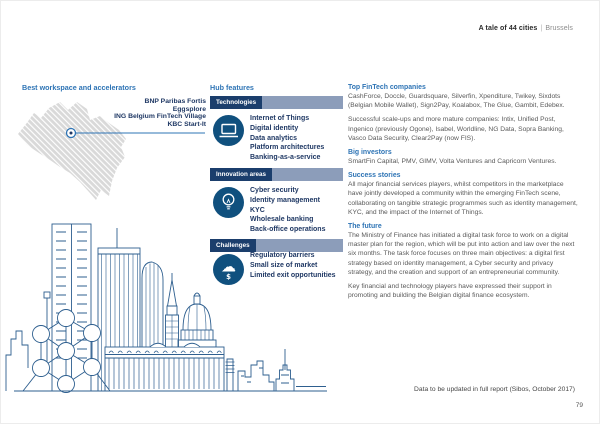  Describe the element at coordinates (276, 102) in the screenshot. I see `technologies-bar: Technologies` at that location.